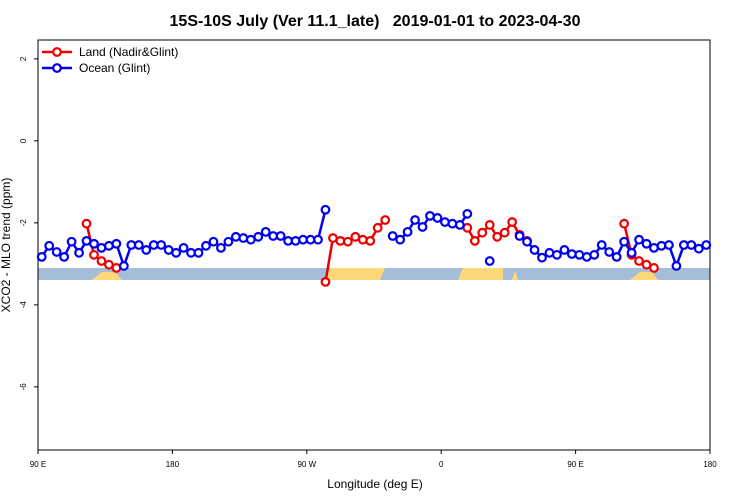  I want to click on x-tick-label: 90 W, so click(306, 464).